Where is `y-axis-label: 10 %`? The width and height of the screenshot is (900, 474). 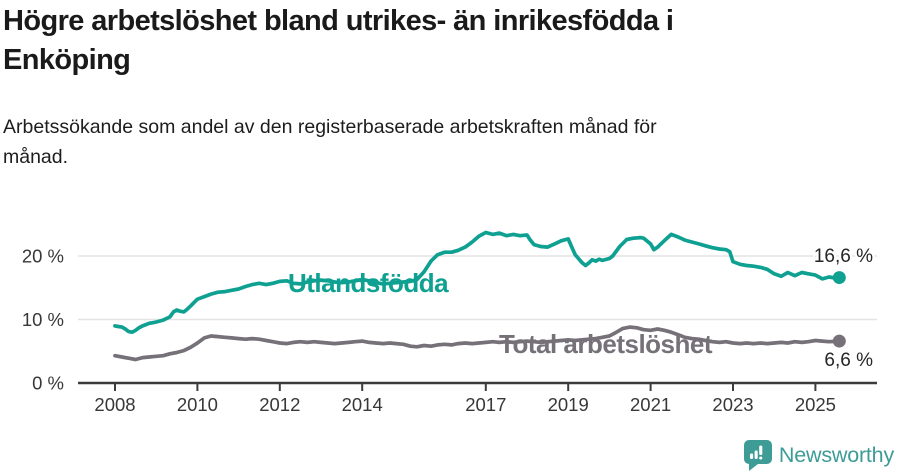 y-axis-label: 10 % is located at coordinates (43, 319).